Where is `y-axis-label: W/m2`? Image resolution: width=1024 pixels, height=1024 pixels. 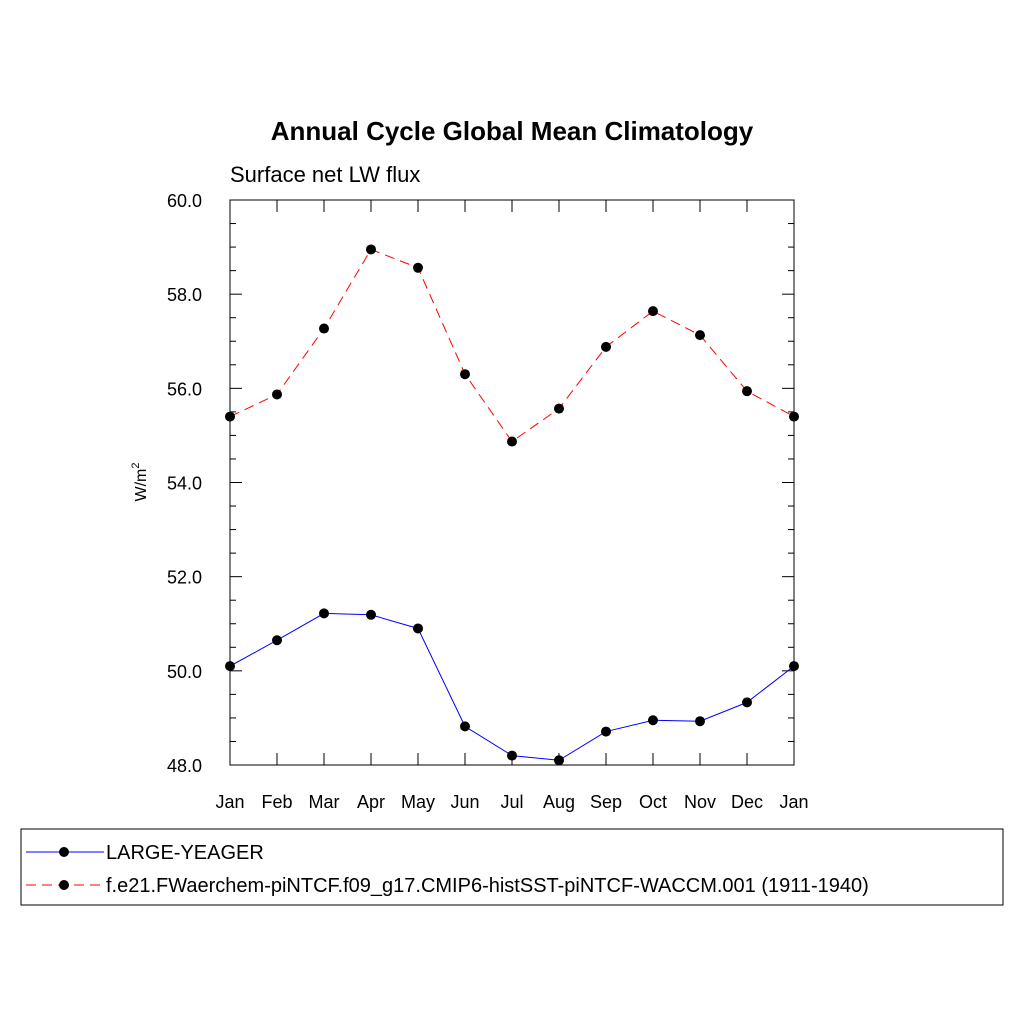 y-axis-label: W/m2 is located at coordinates (140, 482).